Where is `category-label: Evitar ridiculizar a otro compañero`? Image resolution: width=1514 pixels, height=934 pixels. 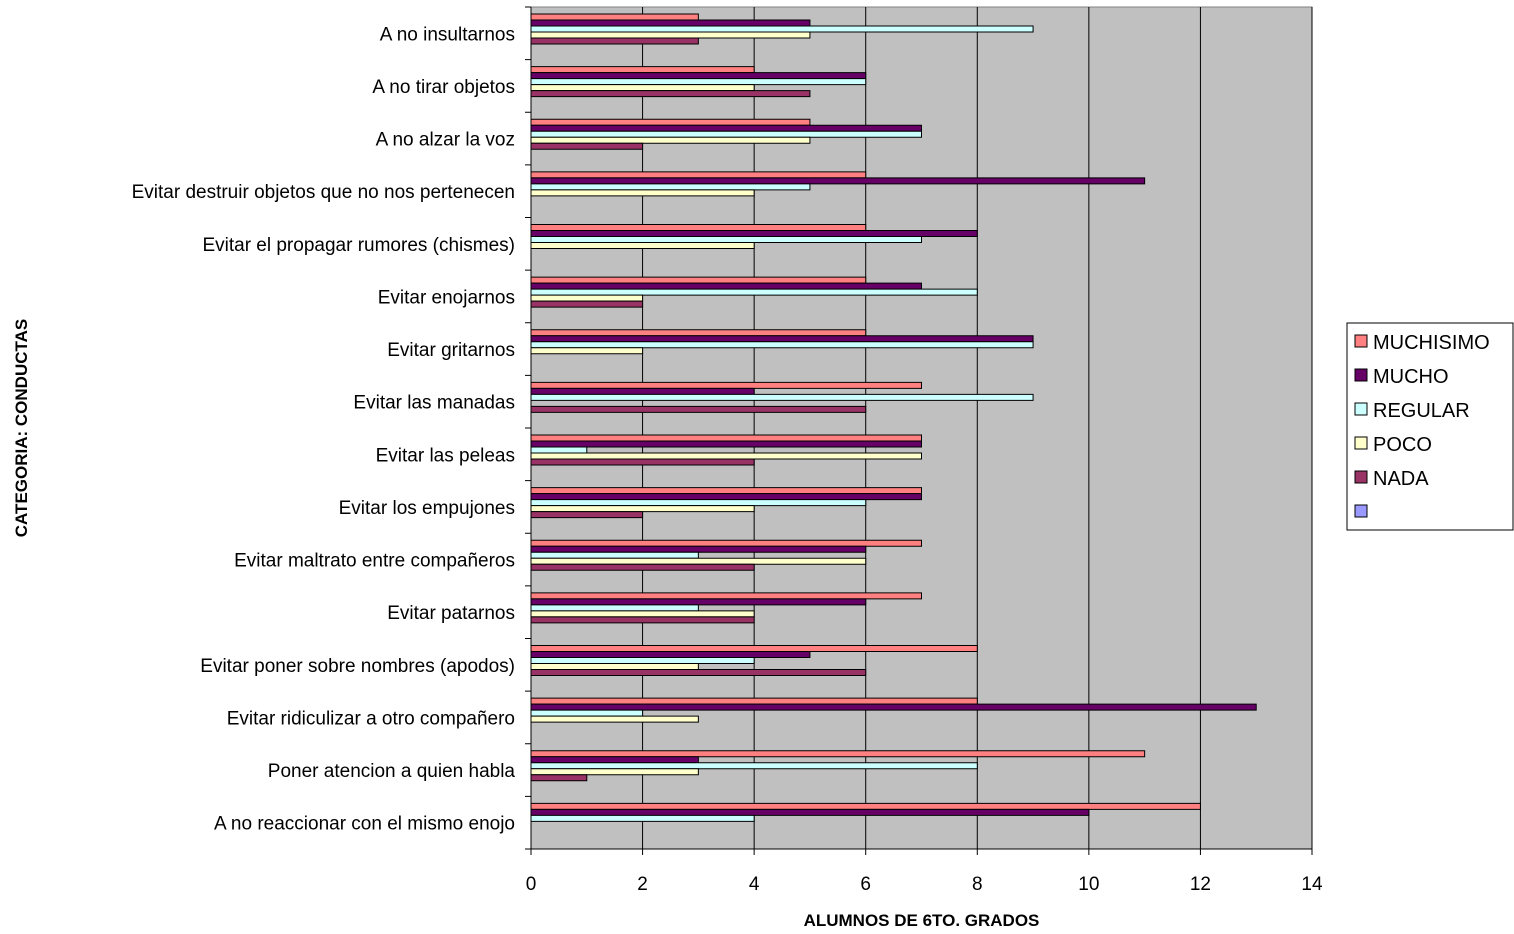 category-label: Evitar ridiculizar a otro compañero is located at coordinates (371, 718).